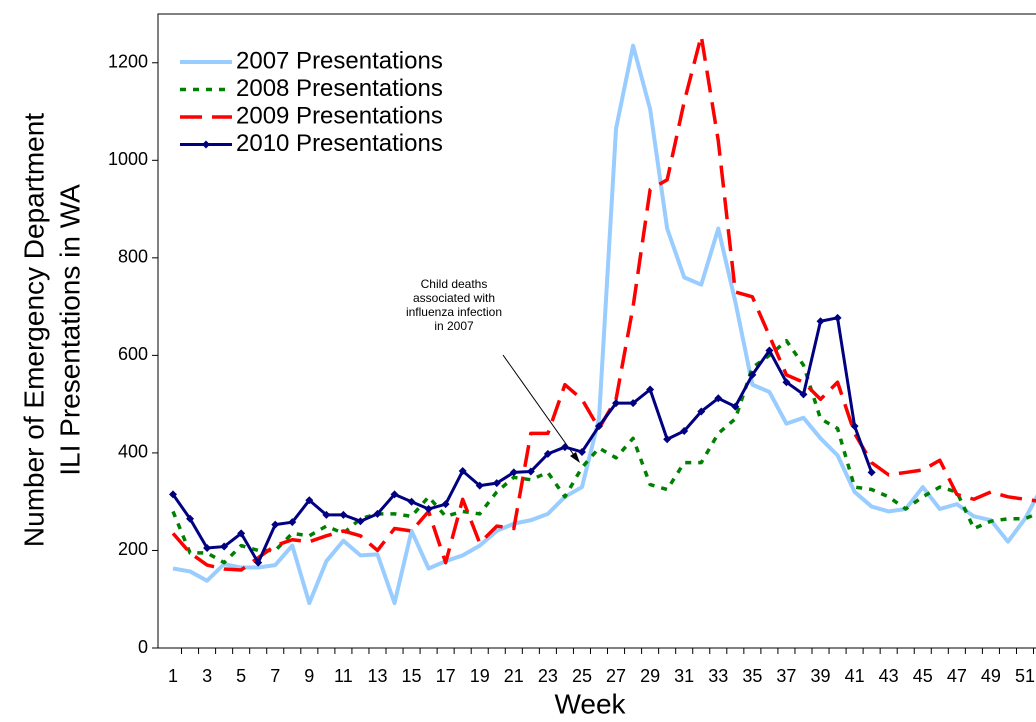 This screenshot has width=1036, height=722. I want to click on x-tick-label: 21, so click(514, 676).